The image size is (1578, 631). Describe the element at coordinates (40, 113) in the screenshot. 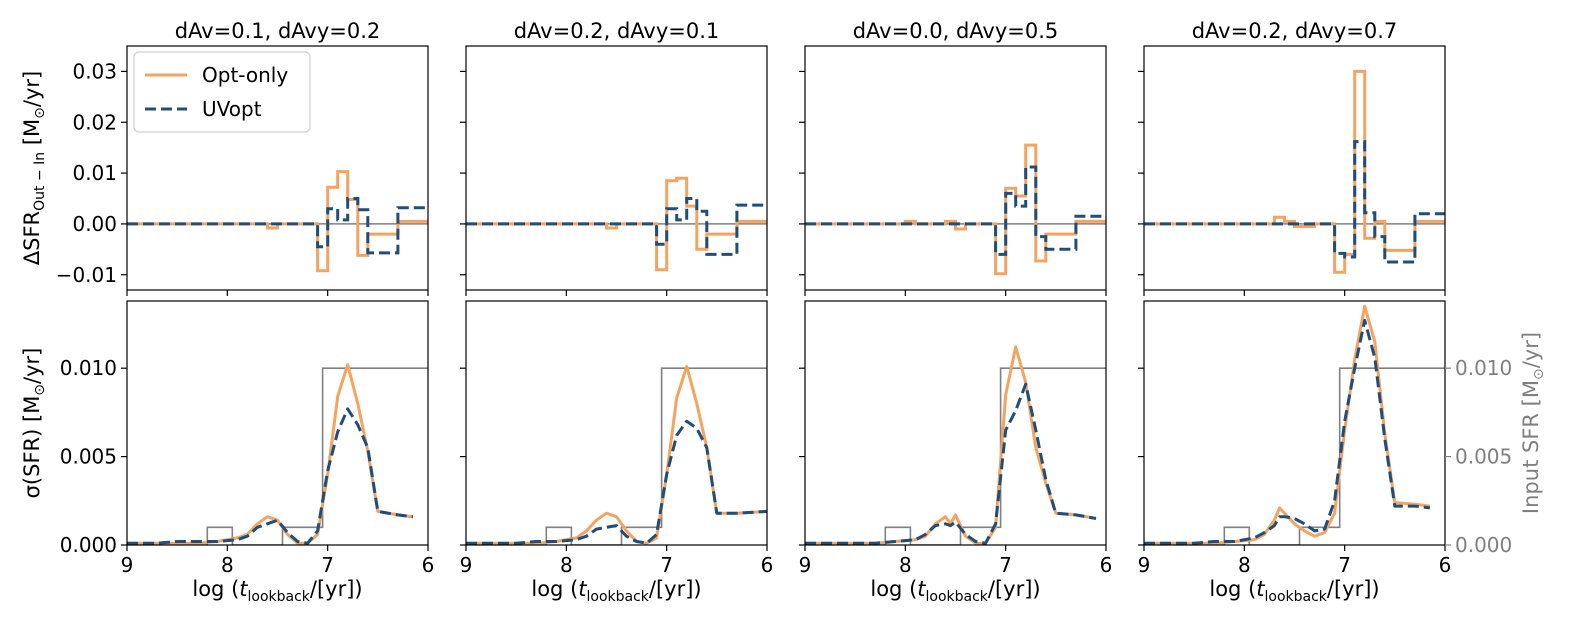

I see `top-y-title-unit-sub: ⊙` at that location.